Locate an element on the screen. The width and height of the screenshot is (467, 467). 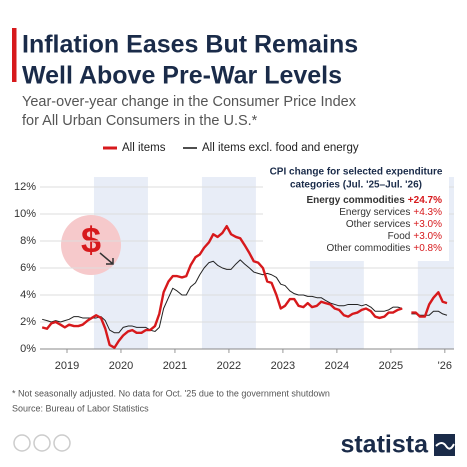
y-tick-label: 2% is located at coordinates (28, 322).